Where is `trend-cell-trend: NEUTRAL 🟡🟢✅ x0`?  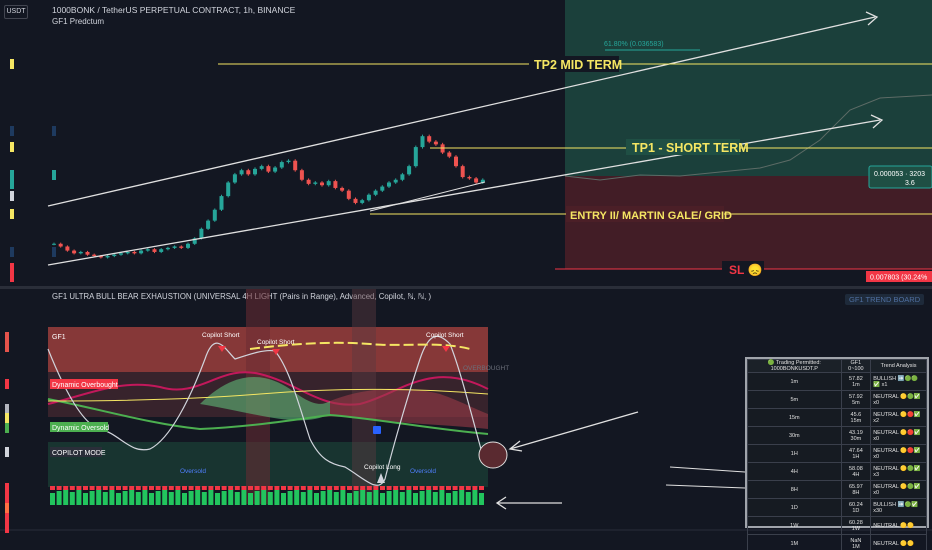
trend-cell-trend: NEUTRAL 🟡🟢✅ x0 is located at coordinates (898, 489).